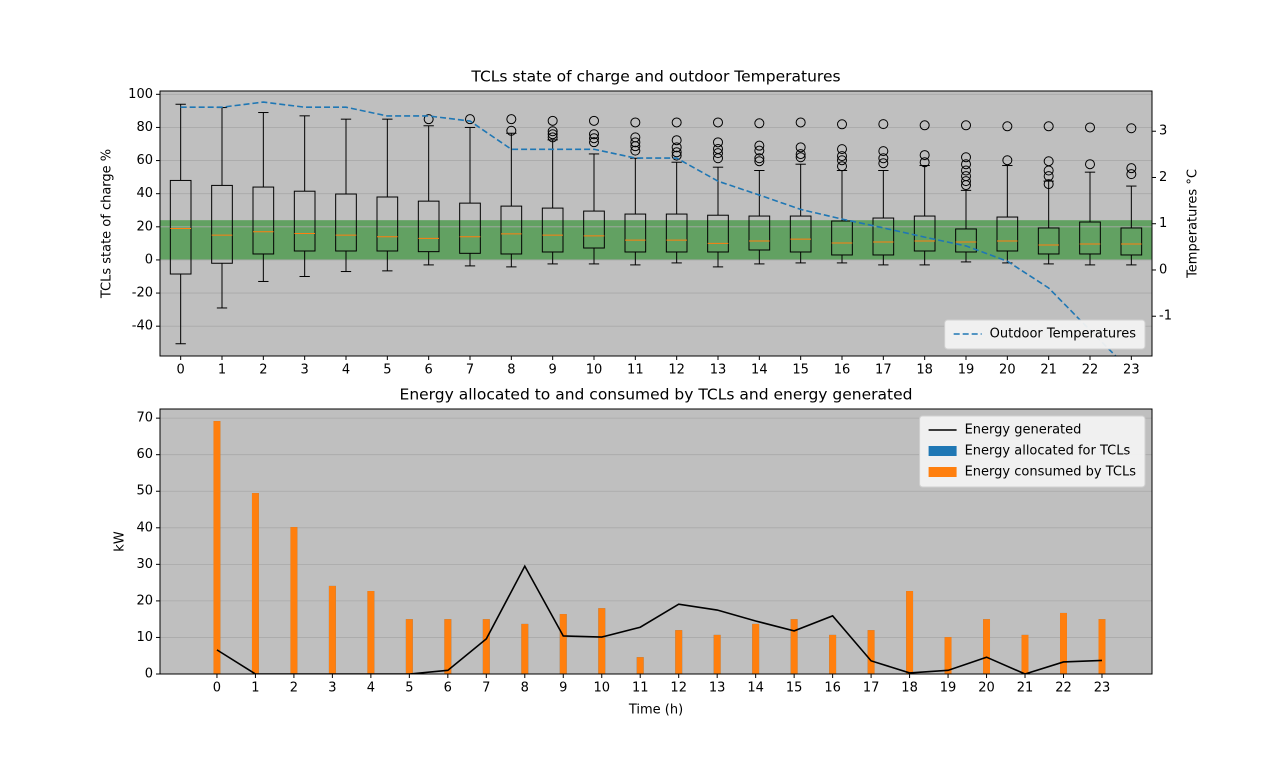 The width and height of the screenshot is (1280, 757). I want to click on x-tick-label: 3, so click(305, 370).